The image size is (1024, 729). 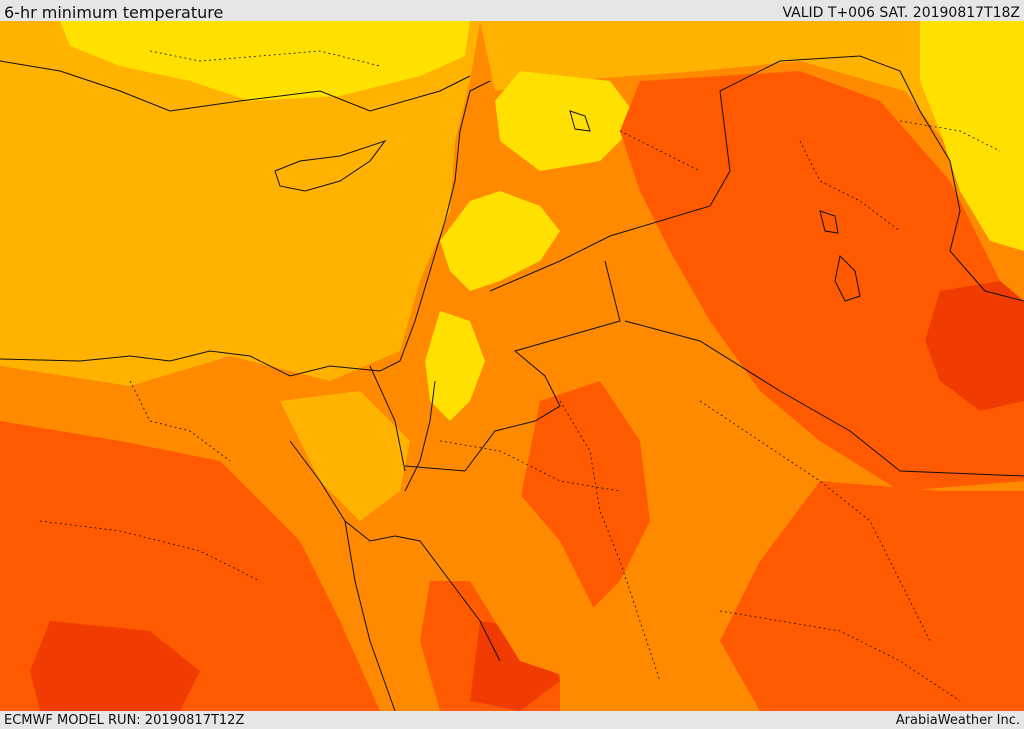 I want to click on lake-tharthar, so click(x=847, y=278).